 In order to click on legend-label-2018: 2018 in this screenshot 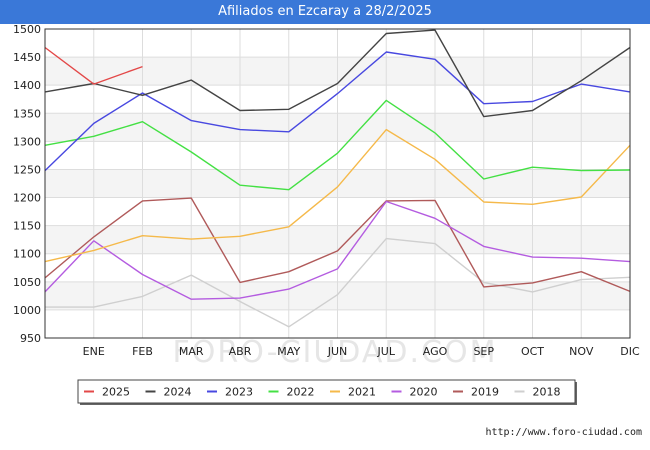, I will do `click(547, 392)`.